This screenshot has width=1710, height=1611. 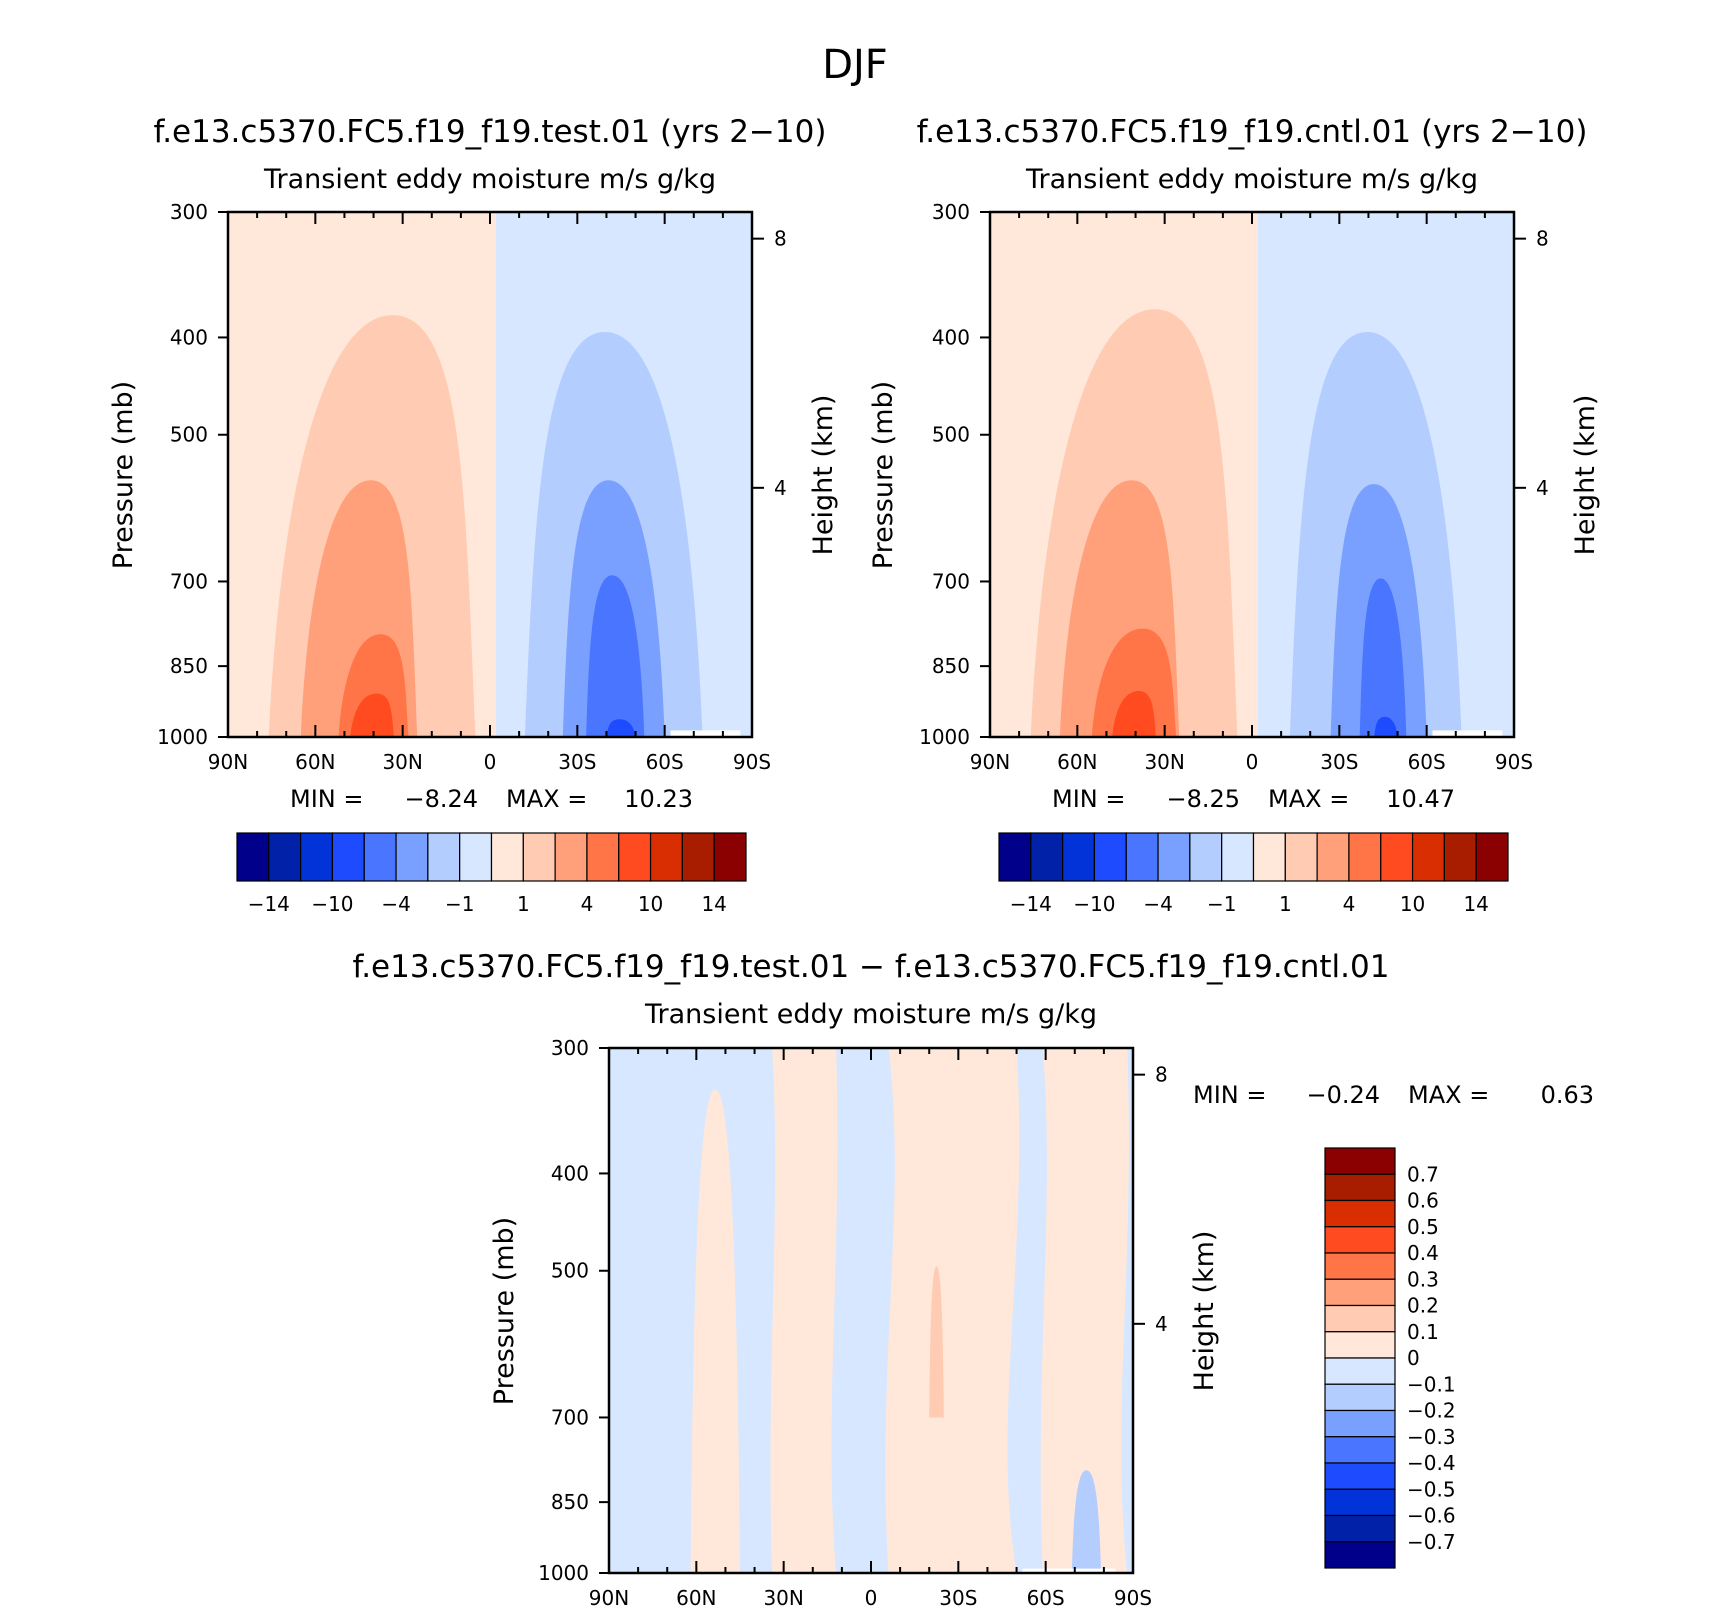 I want to click on colorbar-label: −14, so click(x=1031, y=904).